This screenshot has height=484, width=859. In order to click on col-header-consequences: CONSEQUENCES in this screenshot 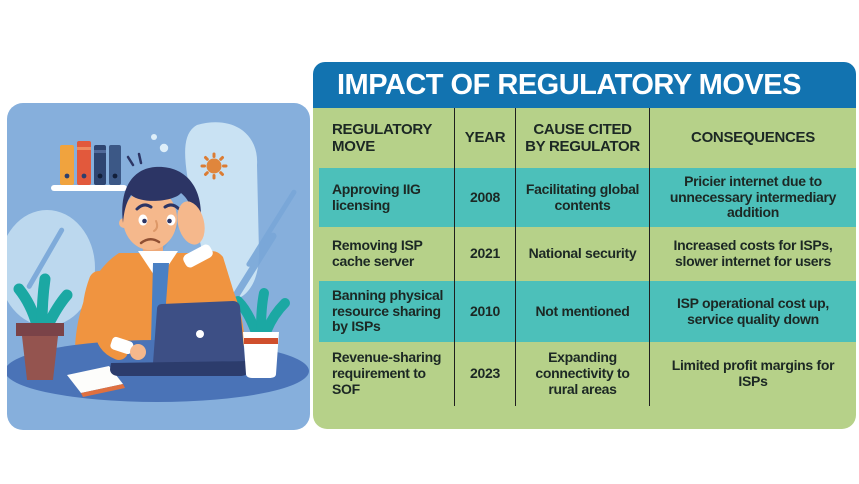, I will do `click(753, 138)`.